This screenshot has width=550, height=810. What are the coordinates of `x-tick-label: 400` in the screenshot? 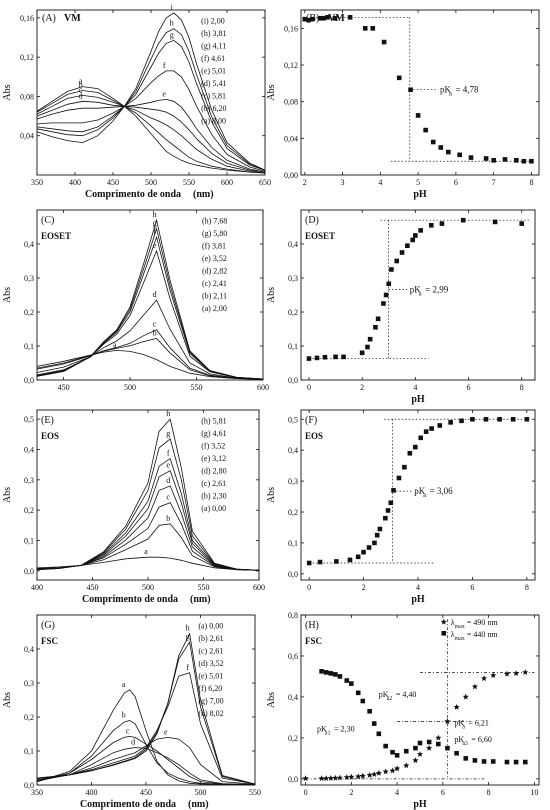 It's located at (37, 587).